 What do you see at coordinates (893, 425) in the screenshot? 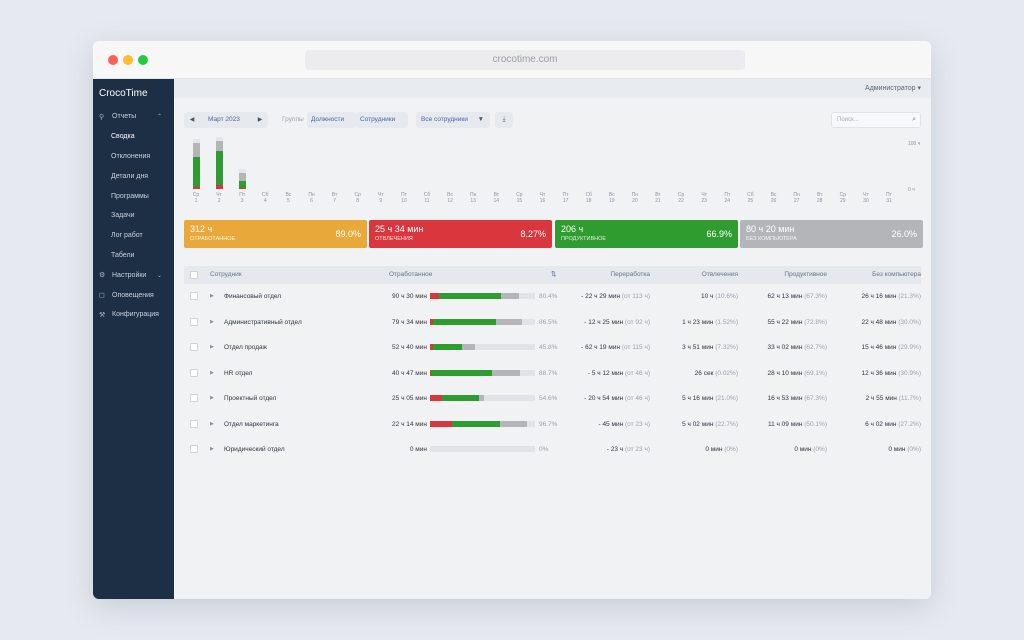
I see `no-computer-cell: 6 ч 02 мин (27.2%)` at bounding box center [893, 425].